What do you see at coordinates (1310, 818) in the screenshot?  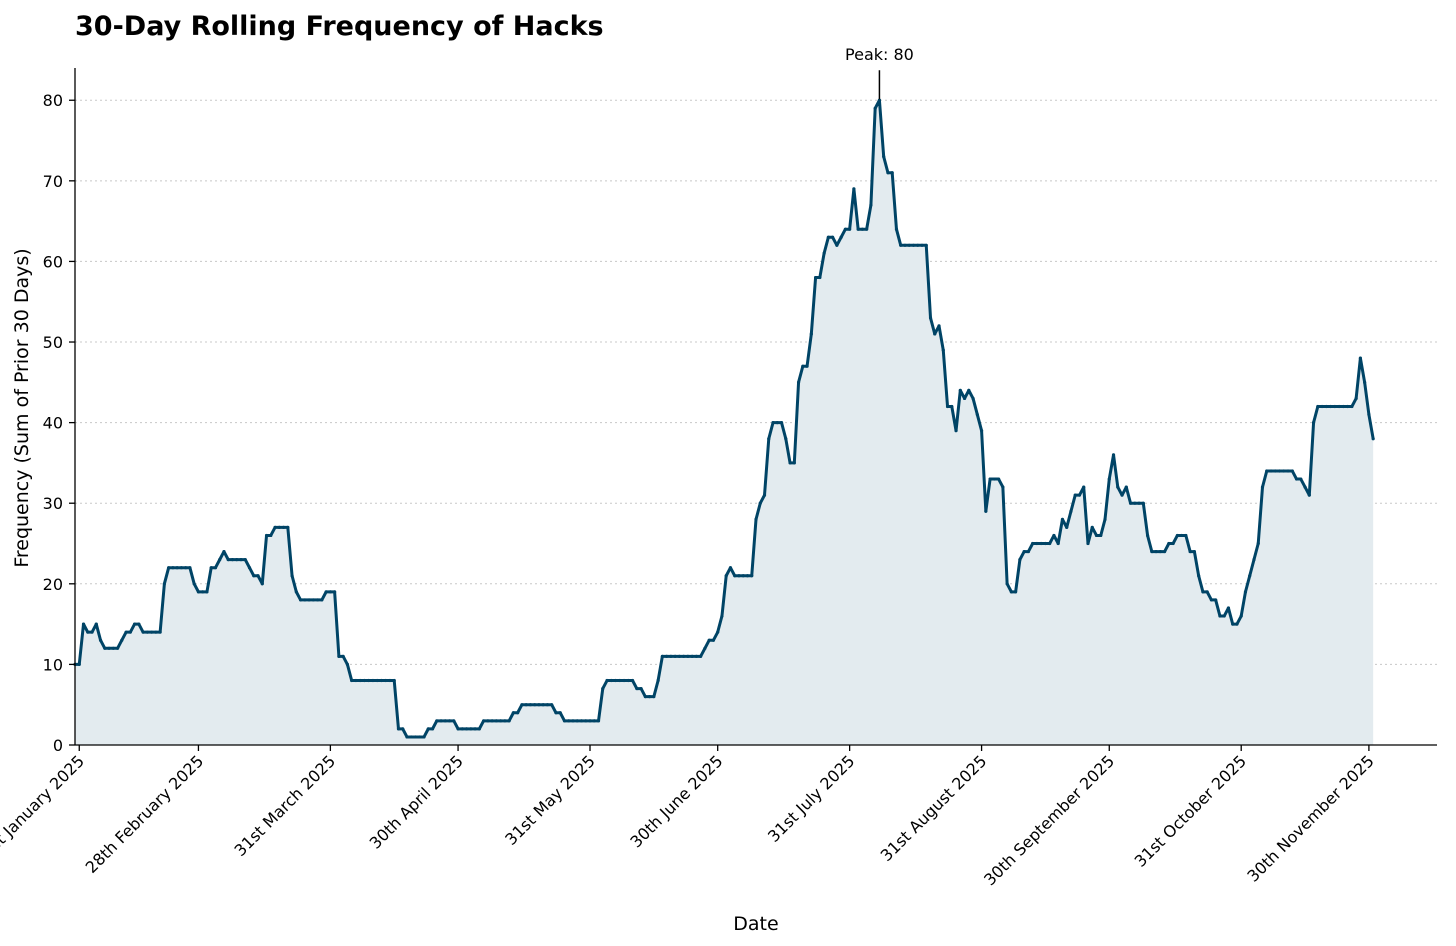 I see `x-tick-label: 30th November 2025` at bounding box center [1310, 818].